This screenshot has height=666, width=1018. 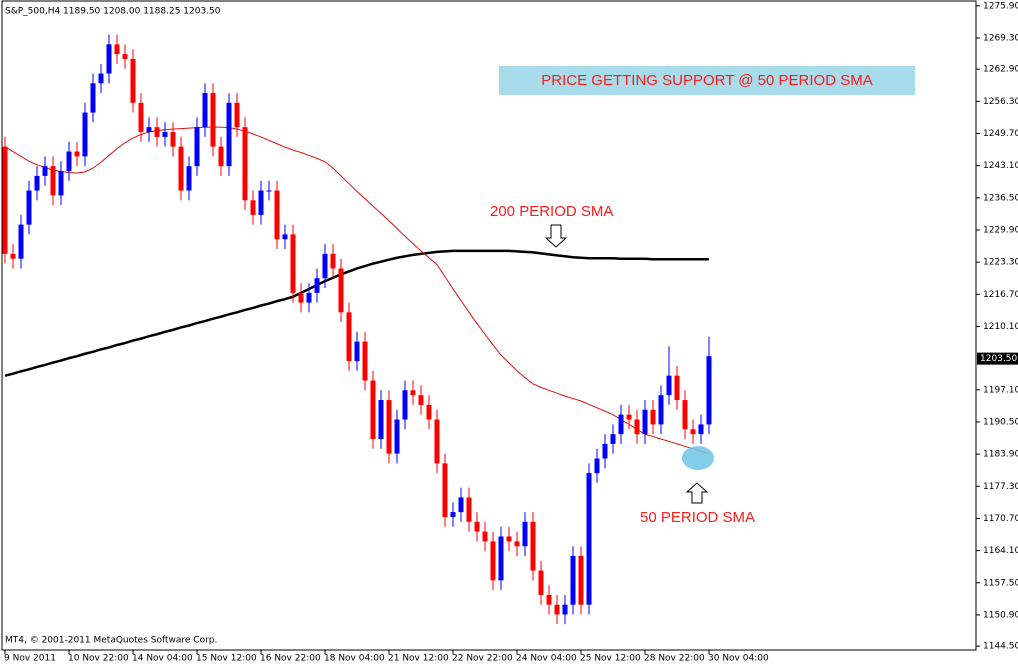 What do you see at coordinates (1000, 422) in the screenshot?
I see `y-tick-label: 1190.50` at bounding box center [1000, 422].